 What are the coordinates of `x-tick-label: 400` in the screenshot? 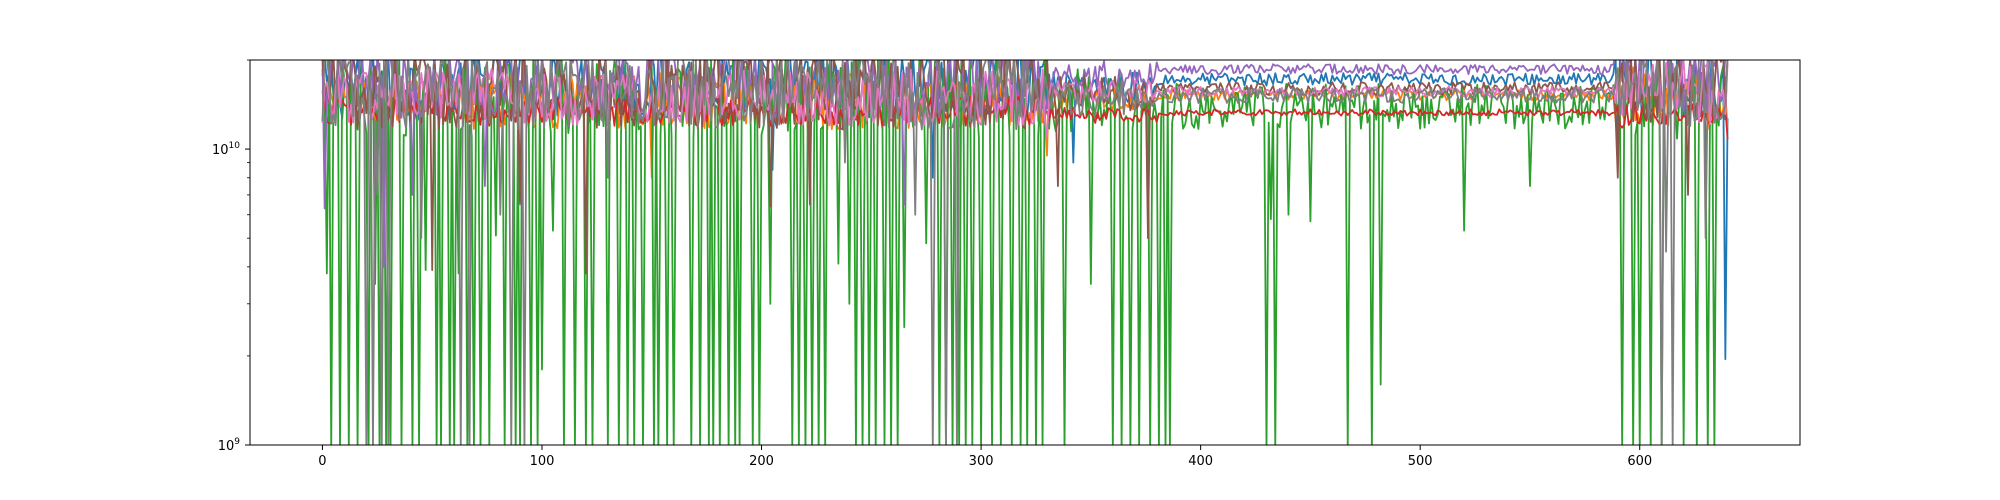 It's located at (1200, 461).